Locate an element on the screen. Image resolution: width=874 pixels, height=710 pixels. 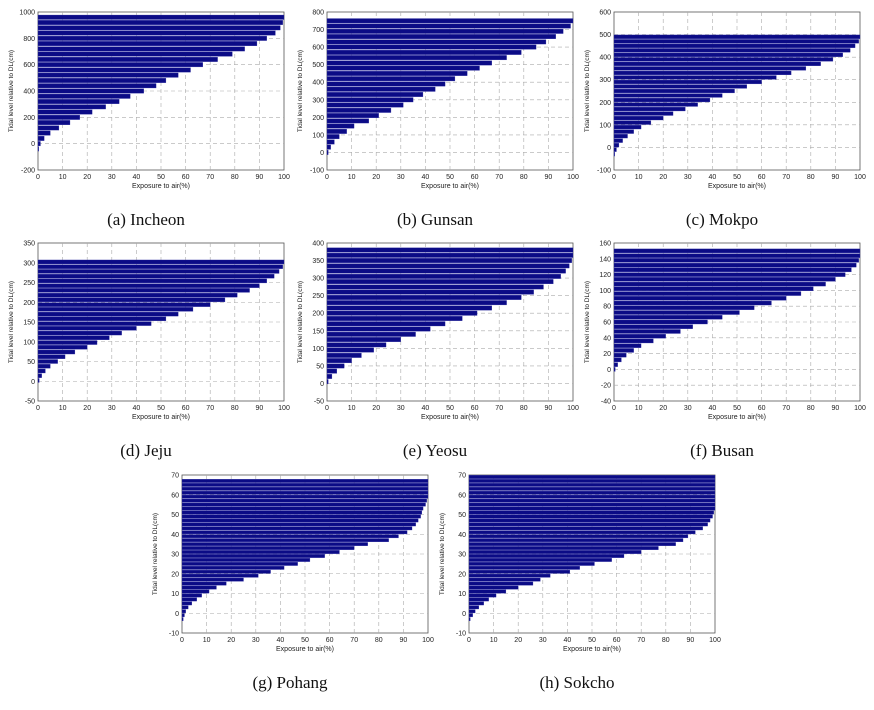
y-tick-label: 50 is located at coordinates (31, 362).